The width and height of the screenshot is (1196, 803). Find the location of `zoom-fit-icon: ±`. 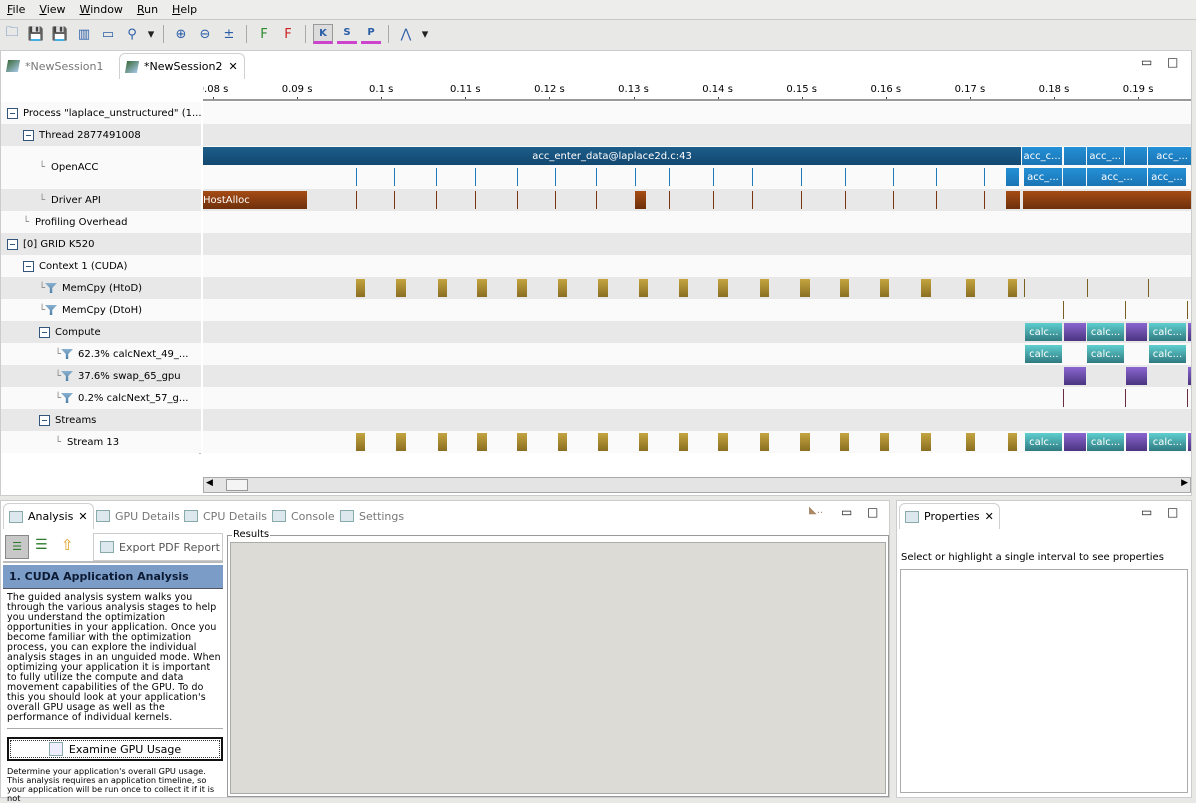

zoom-fit-icon: ± is located at coordinates (229, 34).